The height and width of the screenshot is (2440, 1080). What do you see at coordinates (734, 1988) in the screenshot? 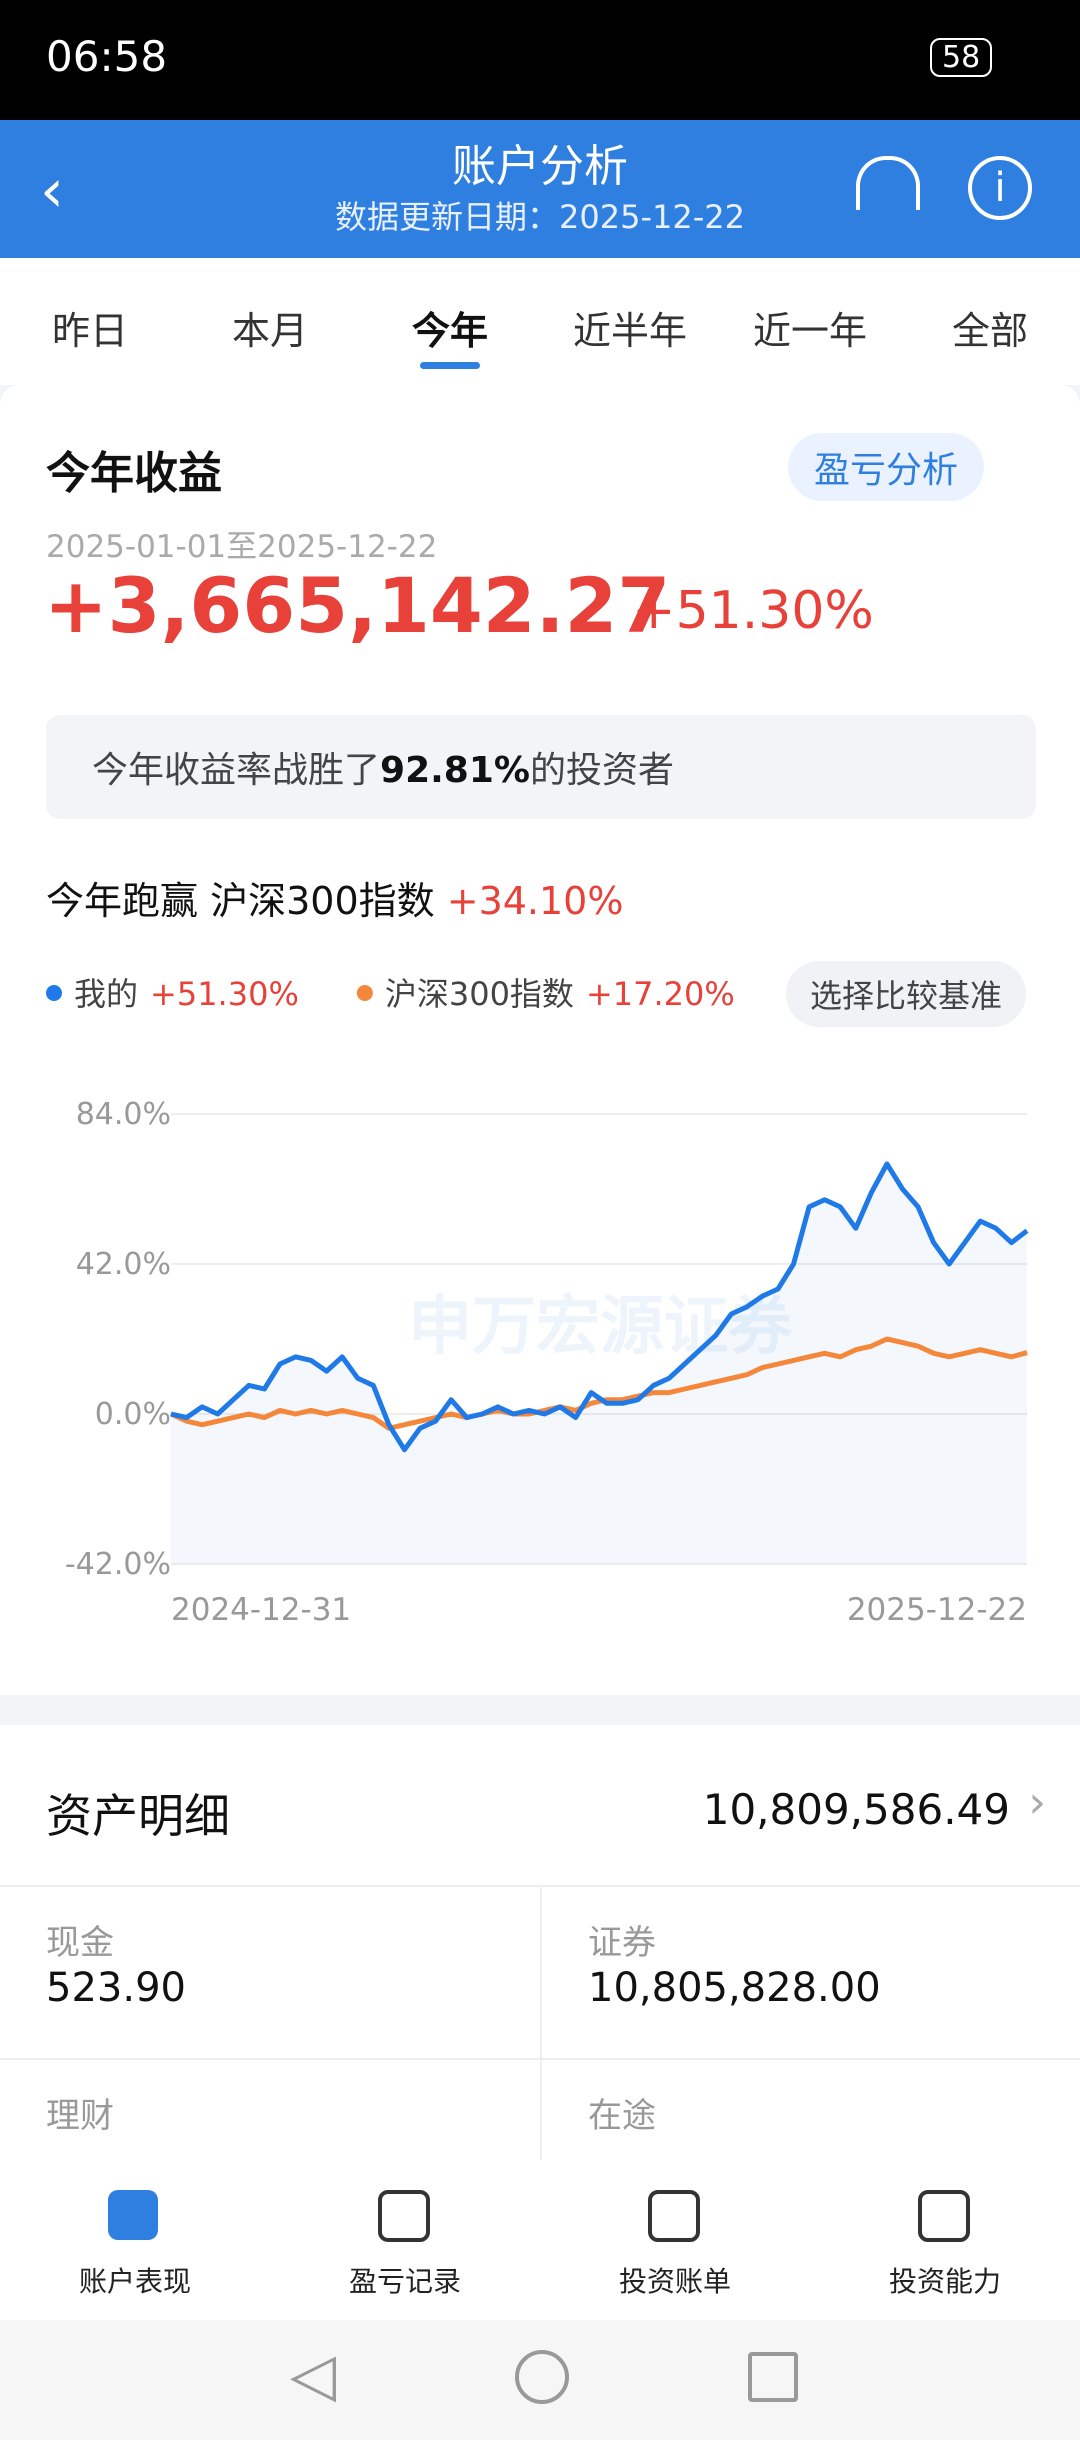
I see `asset-value: 10,805,828.00` at bounding box center [734, 1988].